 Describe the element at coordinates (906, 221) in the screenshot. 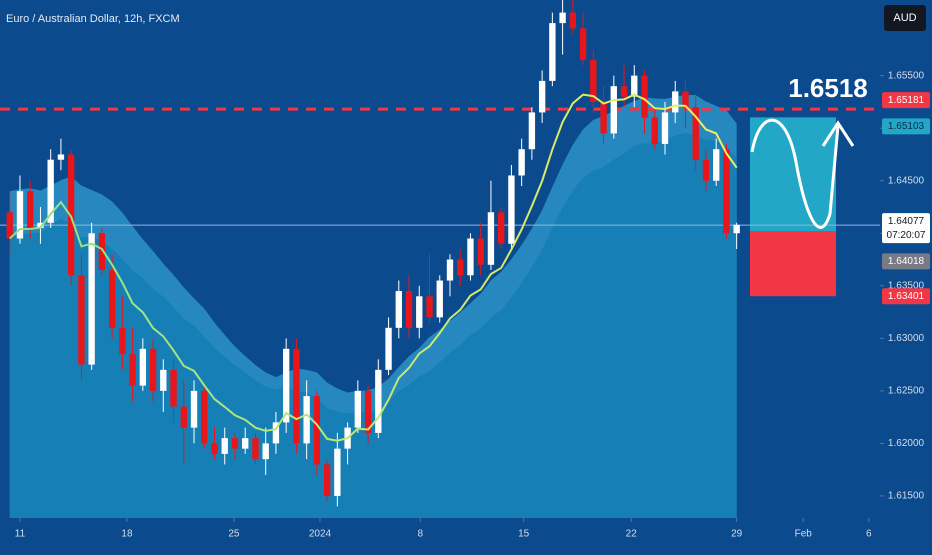

I see `price-tag-label: 1.64077` at that location.